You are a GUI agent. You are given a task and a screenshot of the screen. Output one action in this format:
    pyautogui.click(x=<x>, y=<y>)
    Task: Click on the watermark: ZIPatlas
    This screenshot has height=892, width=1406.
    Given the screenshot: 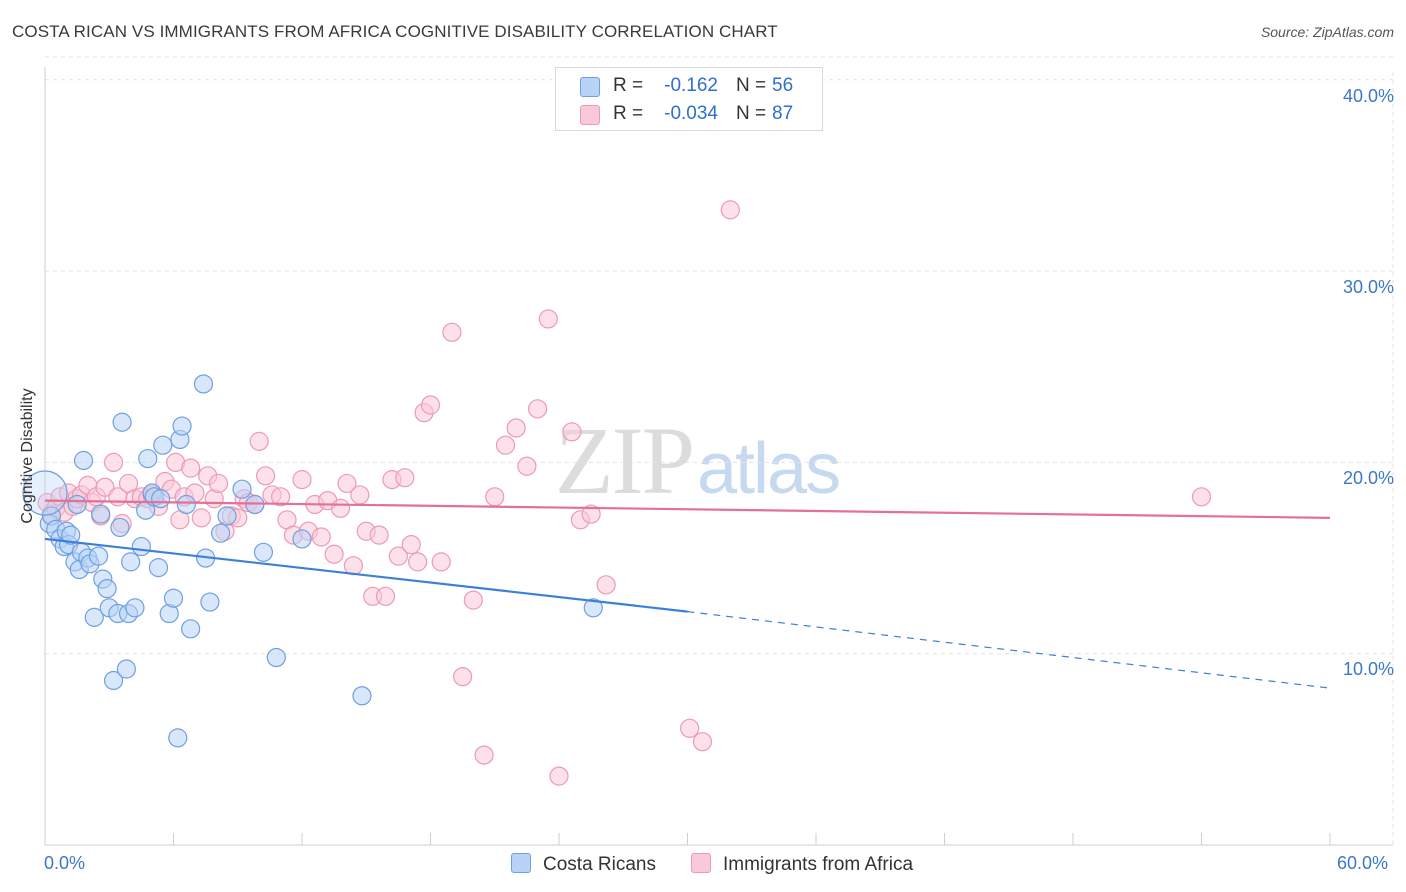 What is the action you would take?
    pyautogui.click(x=698, y=460)
    